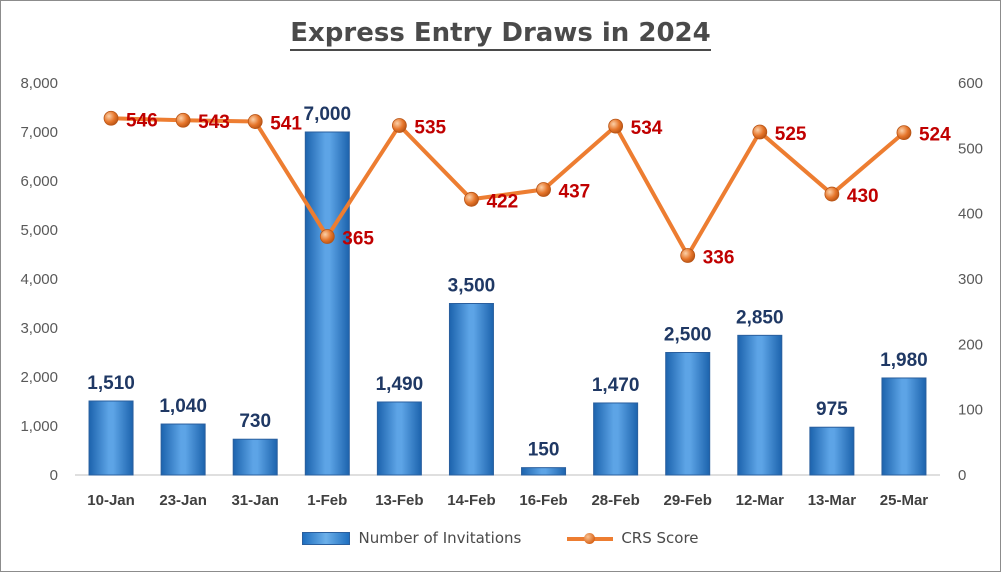 The height and width of the screenshot is (572, 1001). What do you see at coordinates (39, 377) in the screenshot?
I see `y-left-tick-label: 2,000` at bounding box center [39, 377].